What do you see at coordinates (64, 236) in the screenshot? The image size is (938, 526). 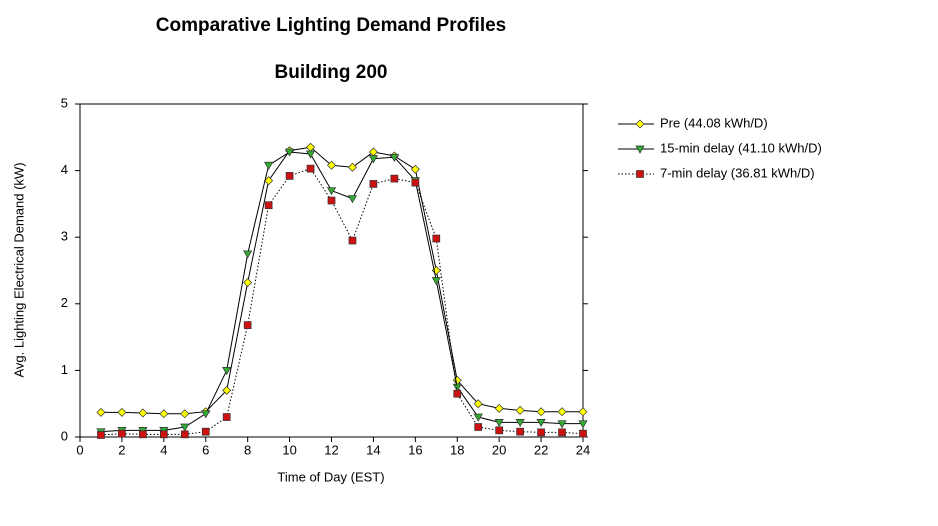 I see `y-tick-label: 3` at bounding box center [64, 236].